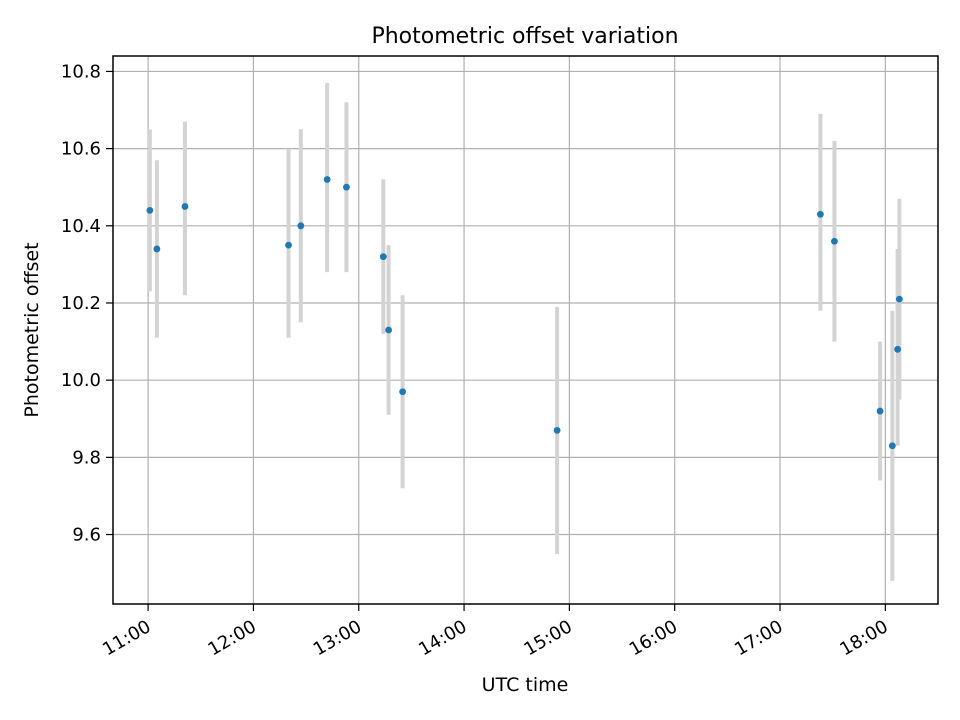 The image size is (960, 720). What do you see at coordinates (86, 457) in the screenshot?
I see `y-tick-label: 9.8` at bounding box center [86, 457].